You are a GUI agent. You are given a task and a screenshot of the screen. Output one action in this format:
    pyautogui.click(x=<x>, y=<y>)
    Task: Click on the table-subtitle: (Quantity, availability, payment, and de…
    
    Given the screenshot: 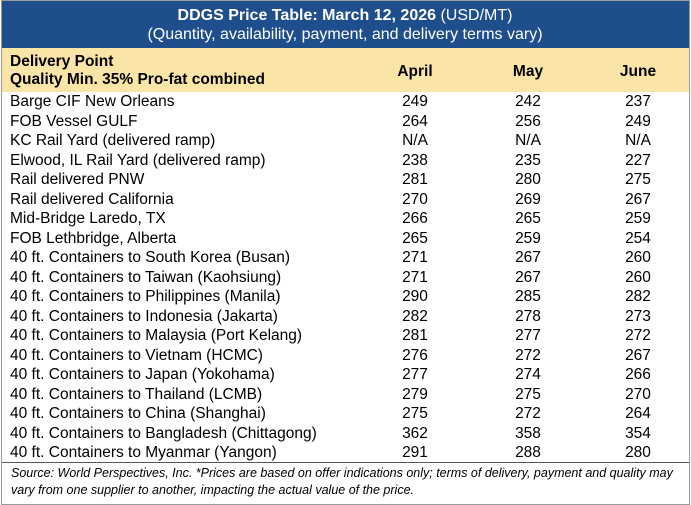 What is the action you would take?
    pyautogui.click(x=345, y=34)
    